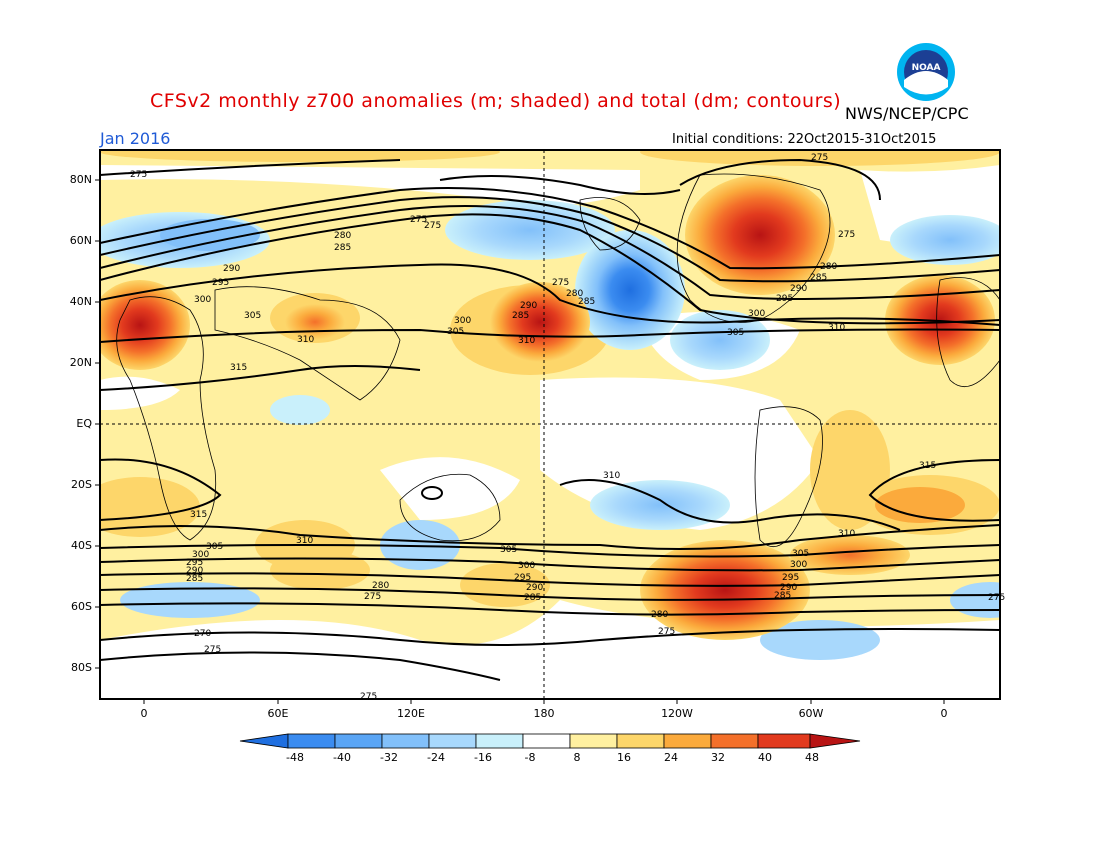 The image size is (1100, 850). I want to click on colorbar-tick: -48, so click(295, 757).